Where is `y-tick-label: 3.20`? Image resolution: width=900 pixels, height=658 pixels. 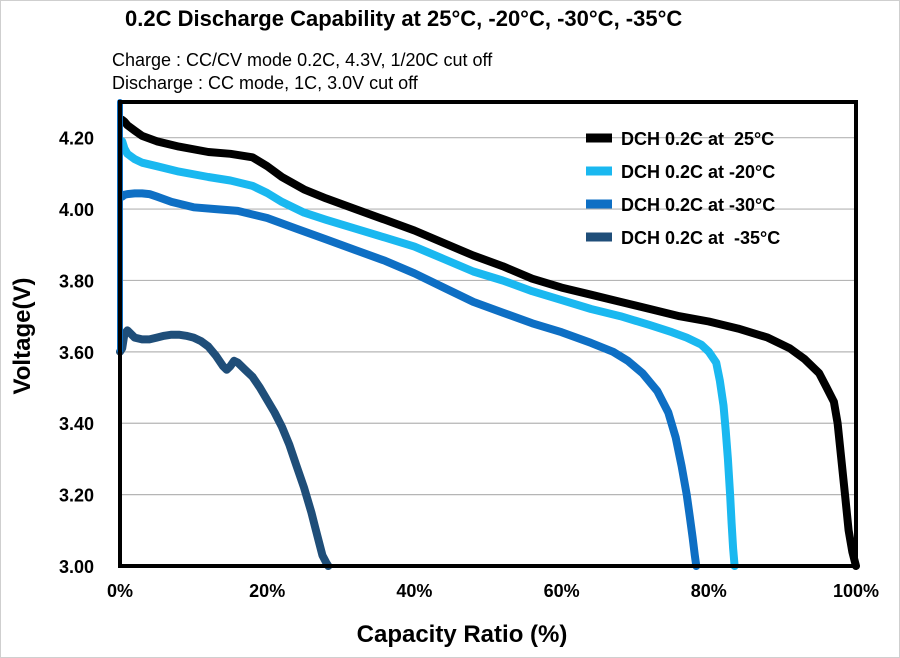 y-tick-label: 3.20 is located at coordinates (76, 496).